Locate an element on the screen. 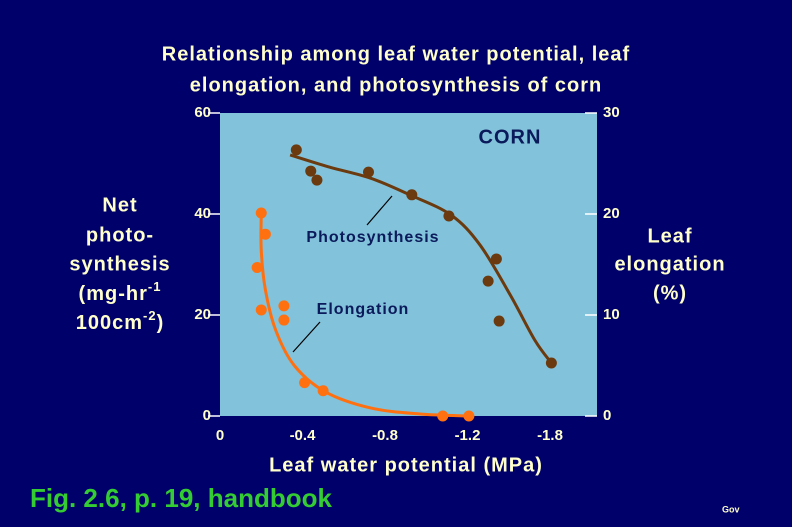 This screenshot has width=792, height=527. fit-curve is located at coordinates (364, 315).